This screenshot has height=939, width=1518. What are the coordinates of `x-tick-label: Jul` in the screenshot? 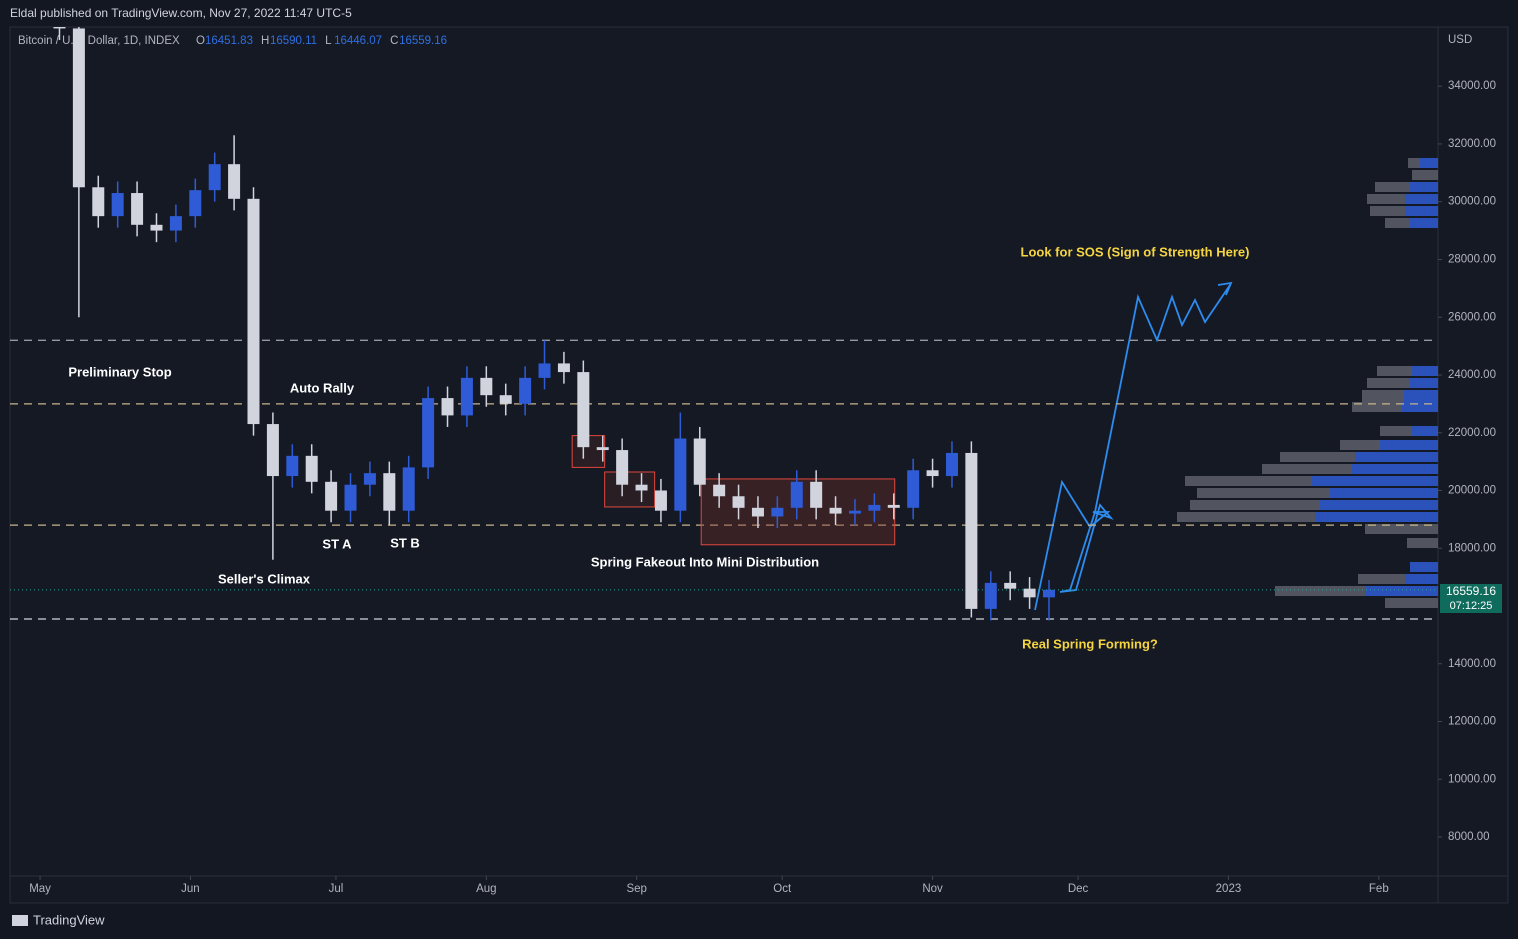 It's located at (336, 889).